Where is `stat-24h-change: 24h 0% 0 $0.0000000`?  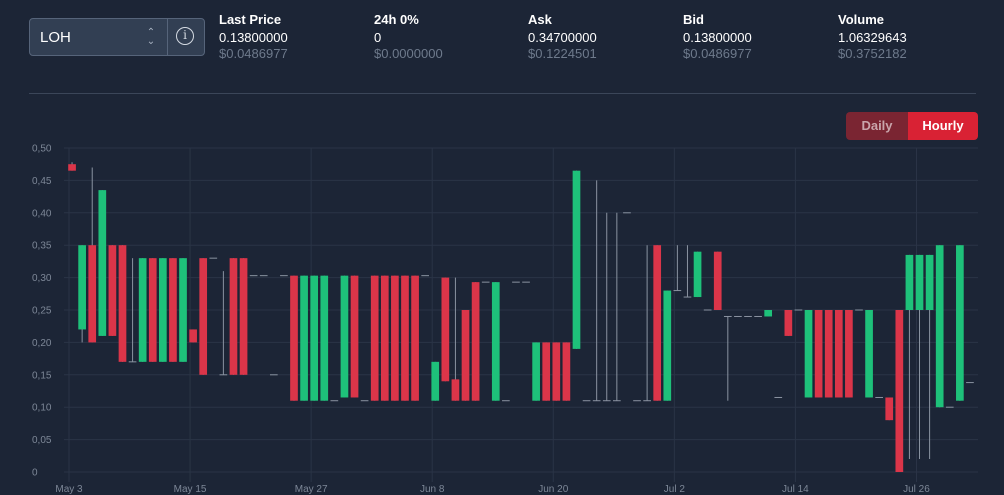 stat-24h-change: 24h 0% 0 $0.0000000 is located at coordinates (408, 37).